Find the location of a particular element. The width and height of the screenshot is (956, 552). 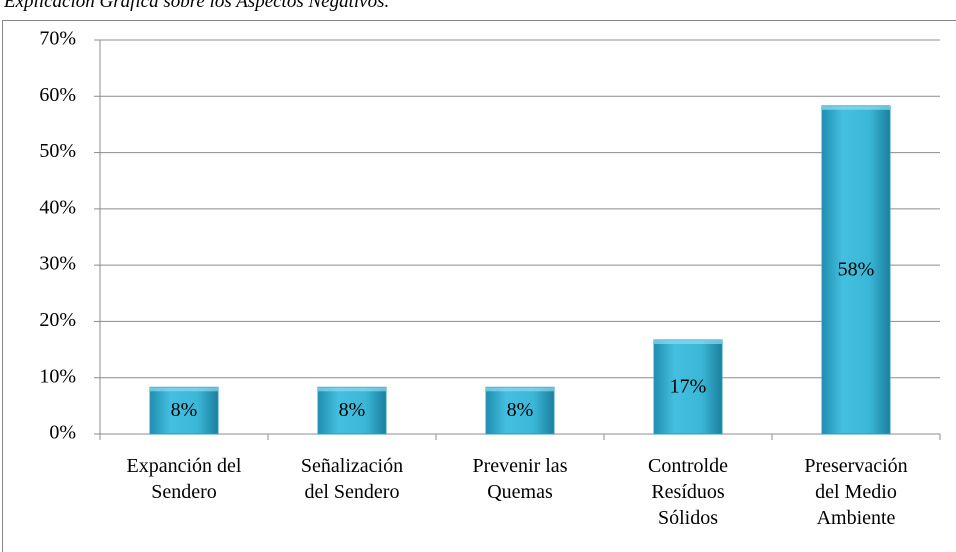

y-tick-label: 0% is located at coordinates (62, 433).